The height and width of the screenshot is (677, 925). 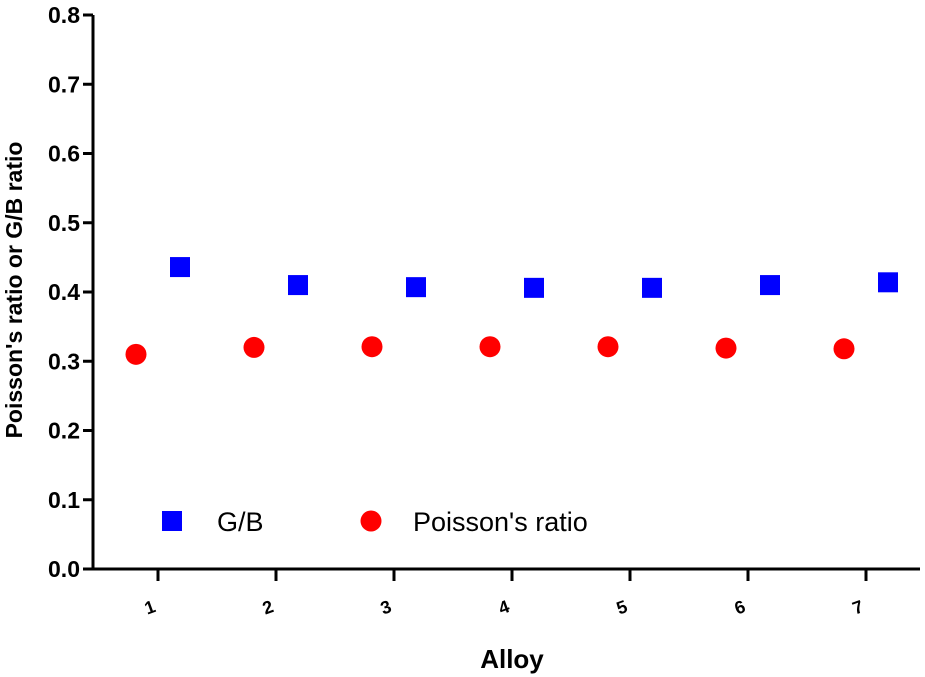 What do you see at coordinates (268, 607) in the screenshot?
I see `x-tick-label: 2` at bounding box center [268, 607].